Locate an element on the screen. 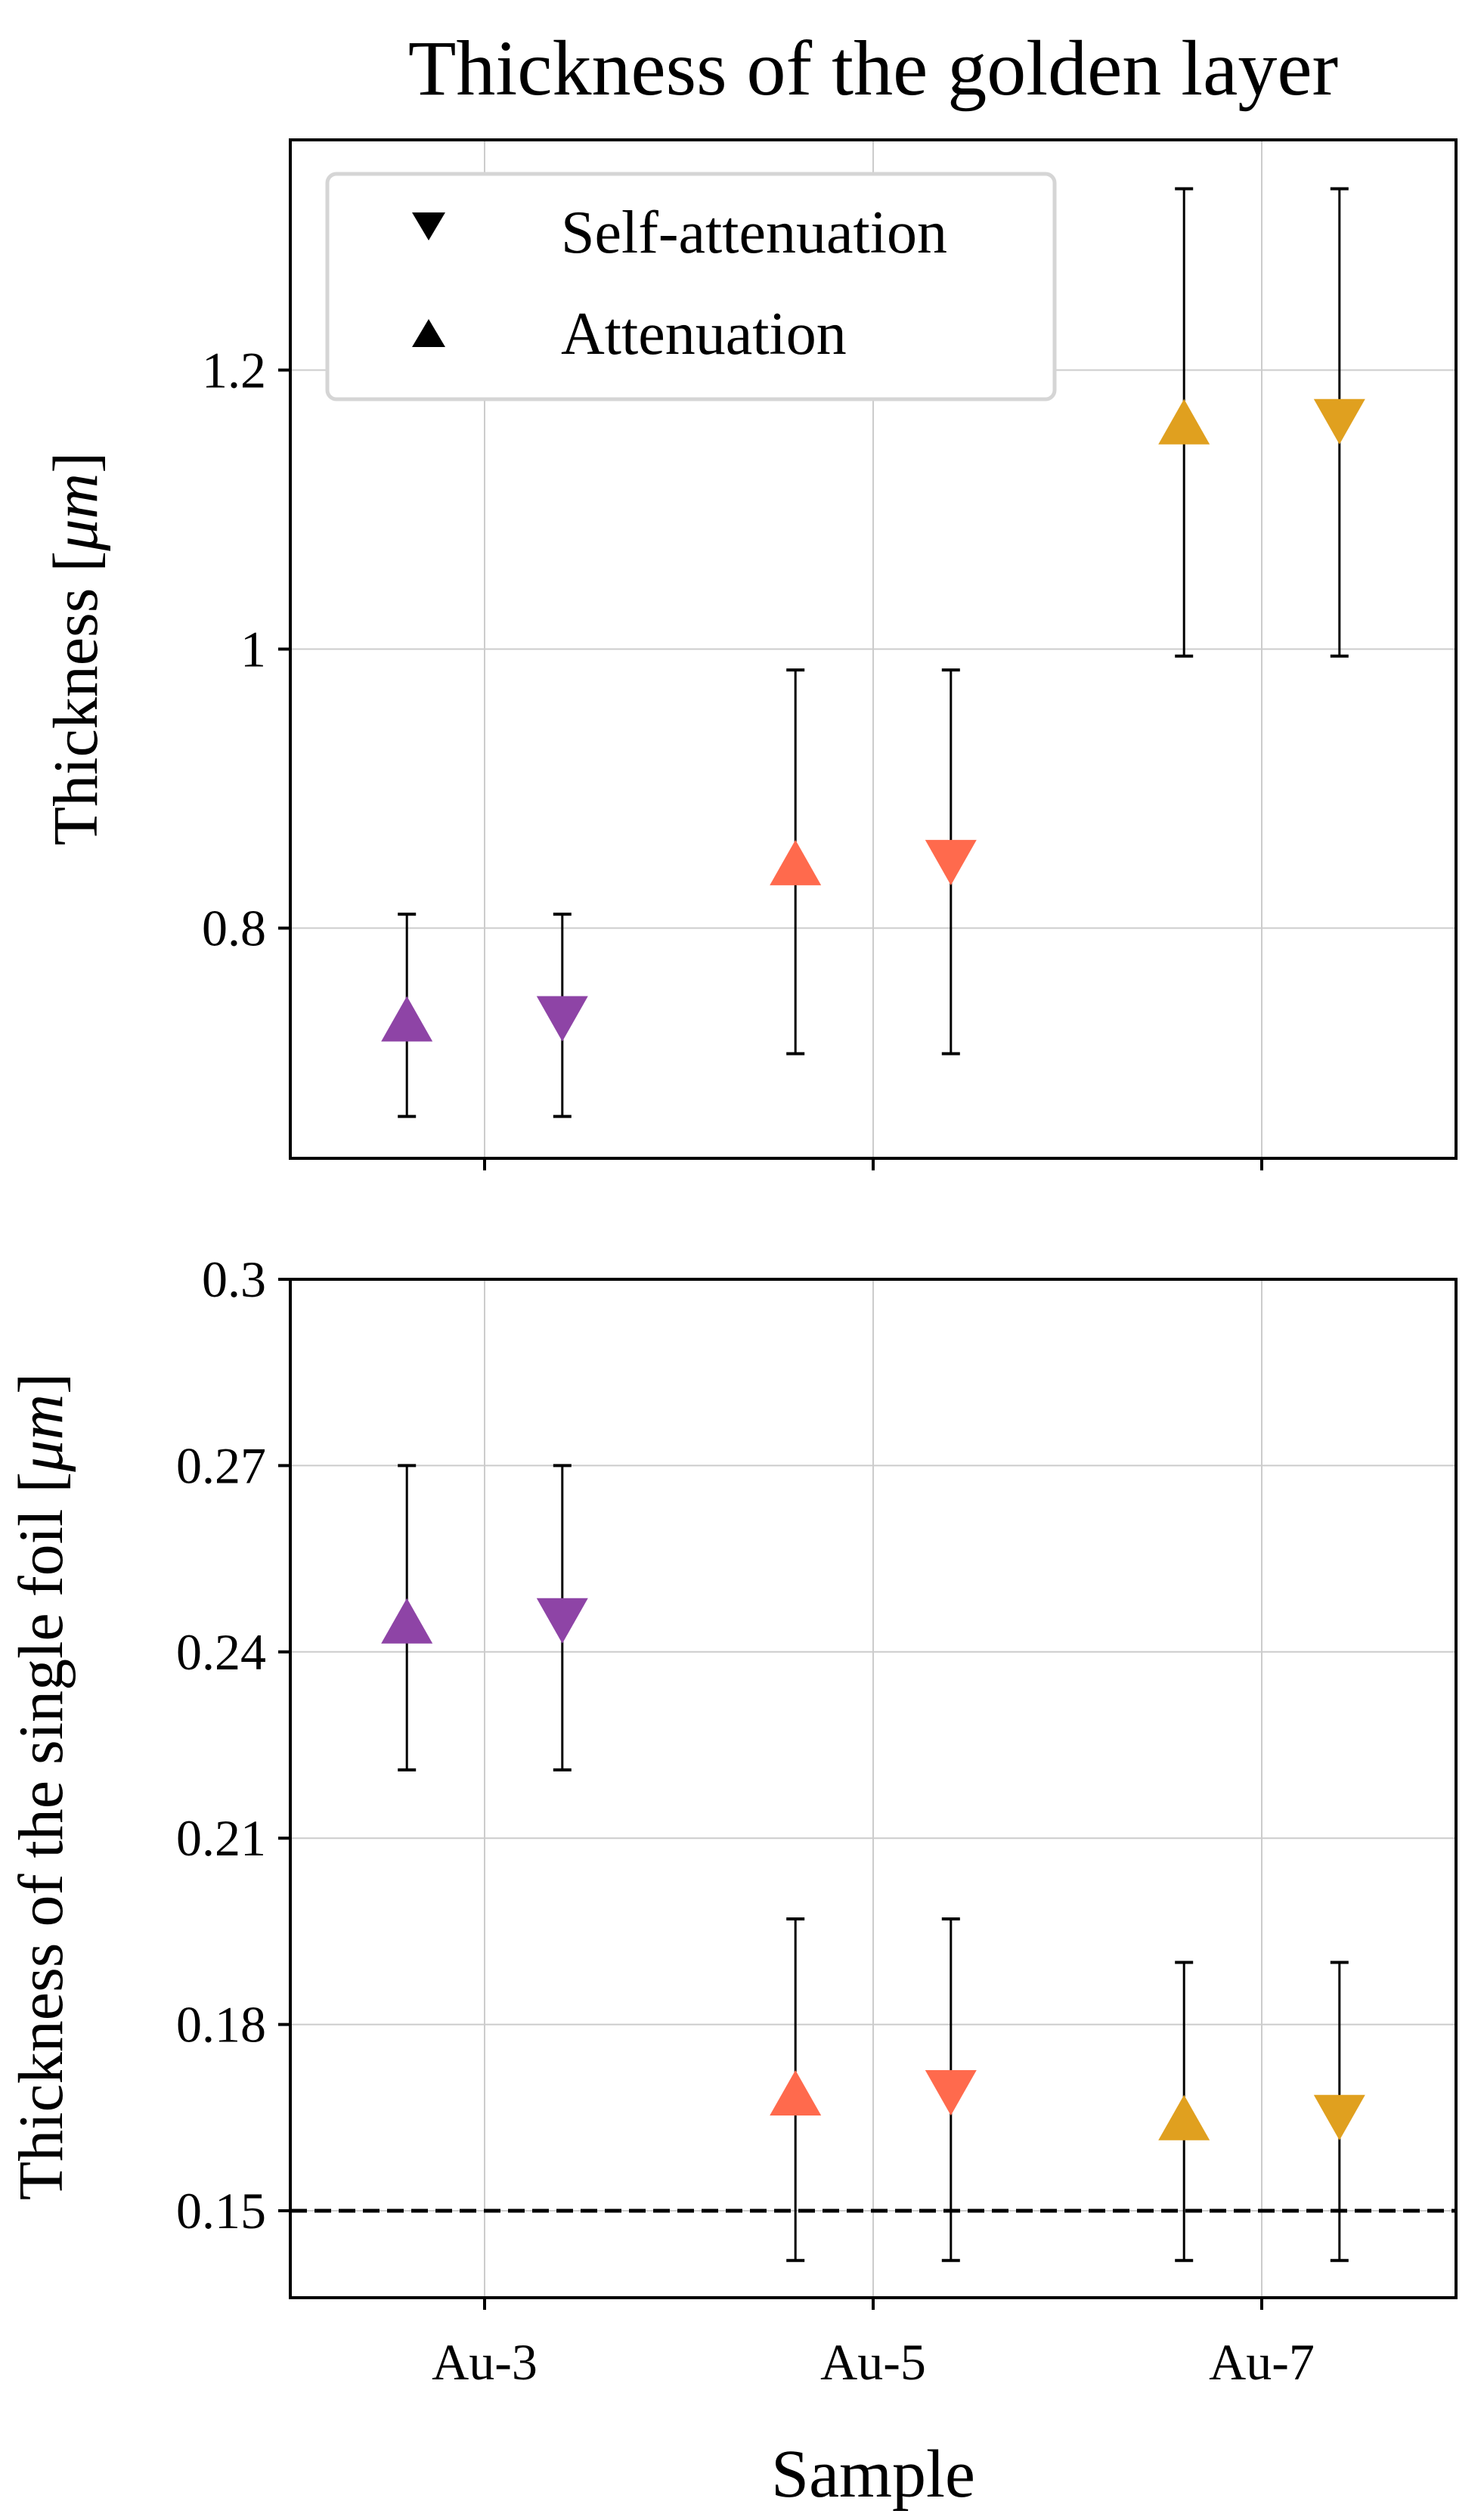 The height and width of the screenshot is (2520, 1484). legend: Self-attenuation Attenuation is located at coordinates (691, 286).